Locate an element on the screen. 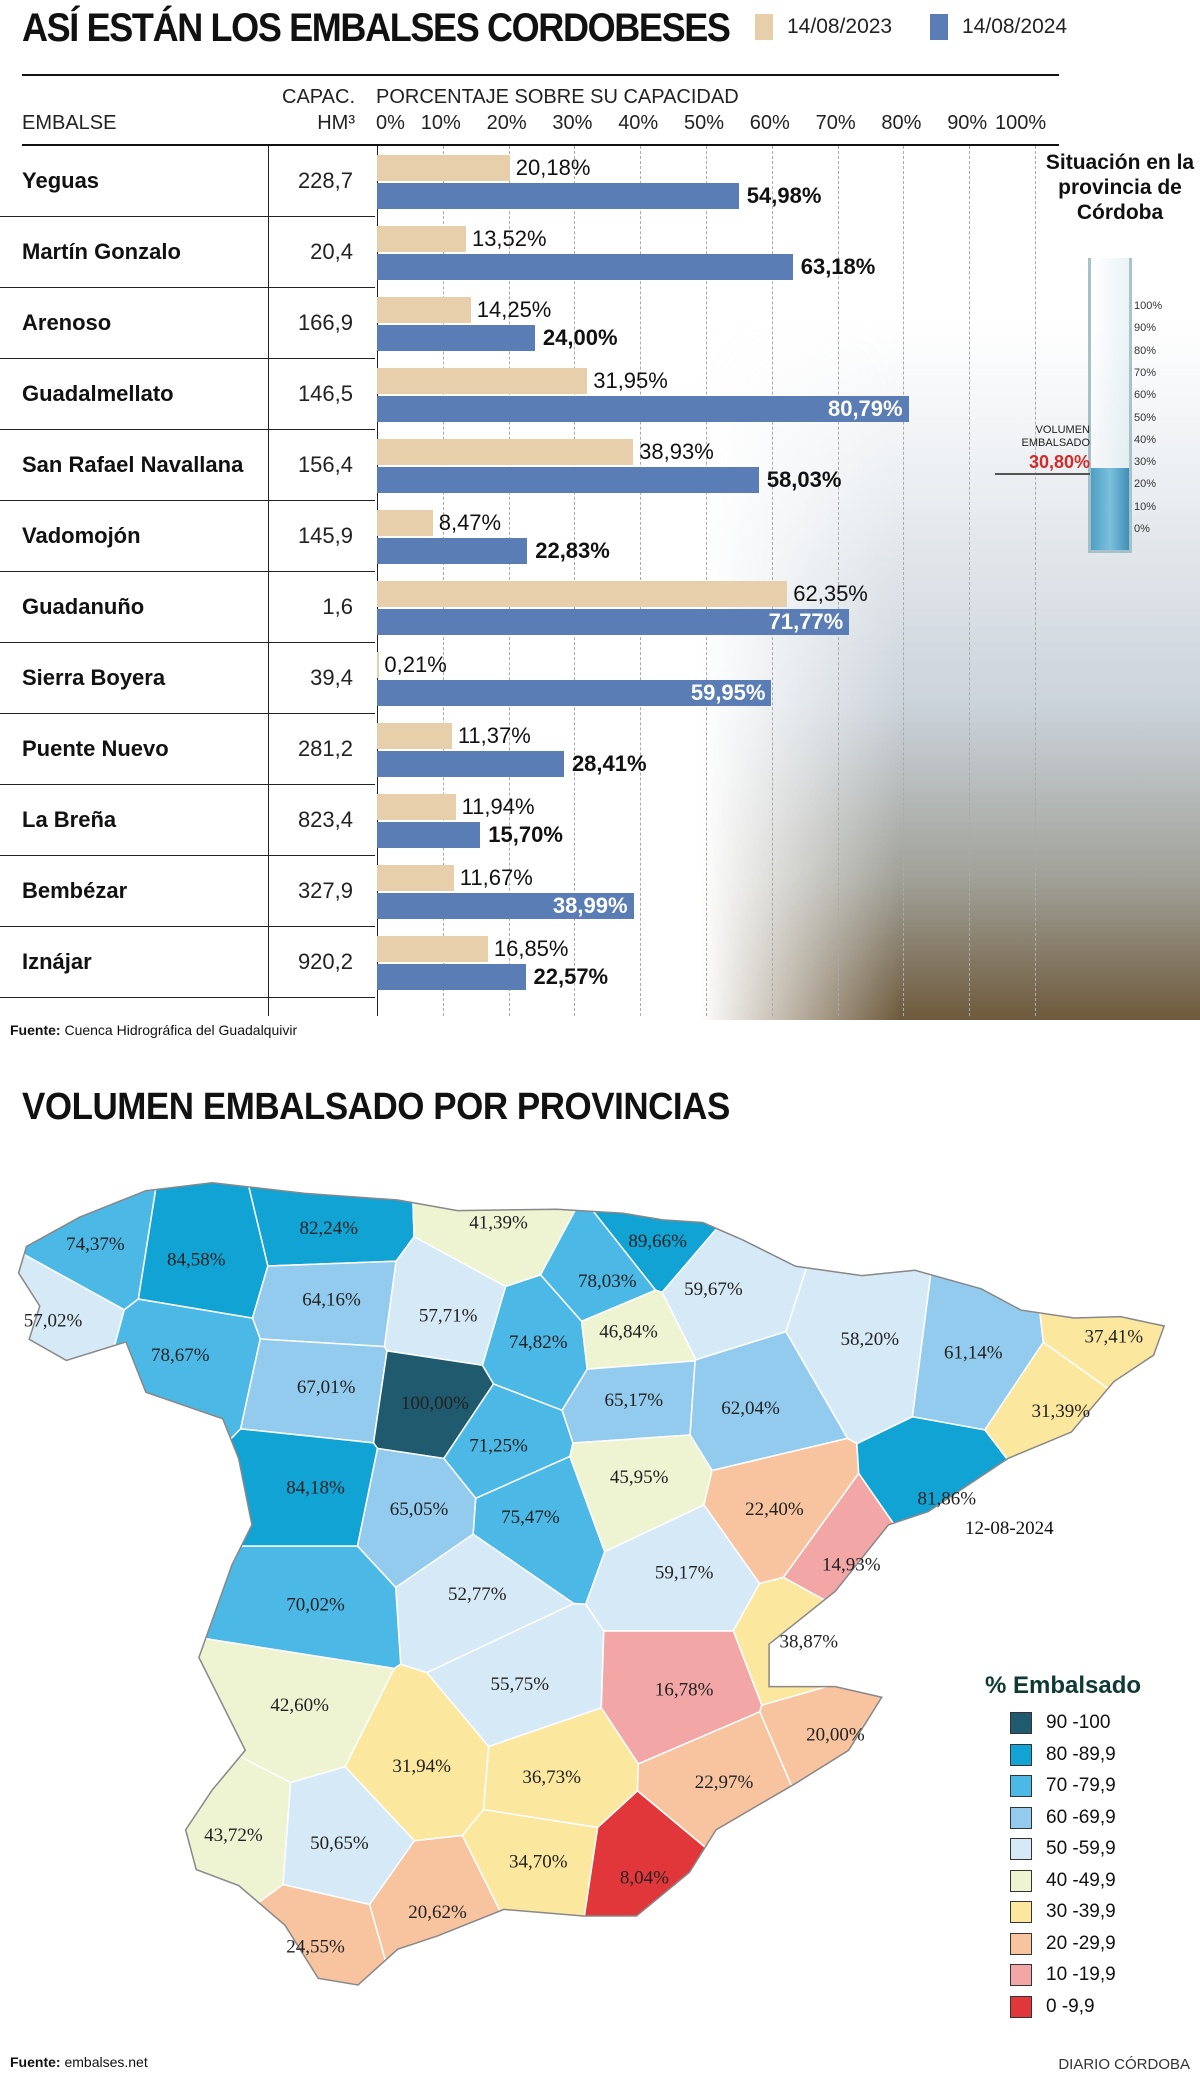 This screenshot has height=2079, width=1200. page-title: ASÍ ESTÁN LOS EMBALSES CORDOBESES is located at coordinates (376, 28).